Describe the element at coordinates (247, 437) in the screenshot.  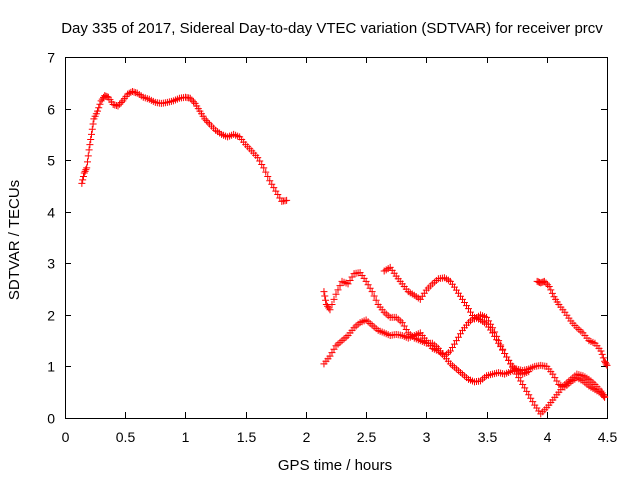
I see `x-tick-label: 1.5` at that location.